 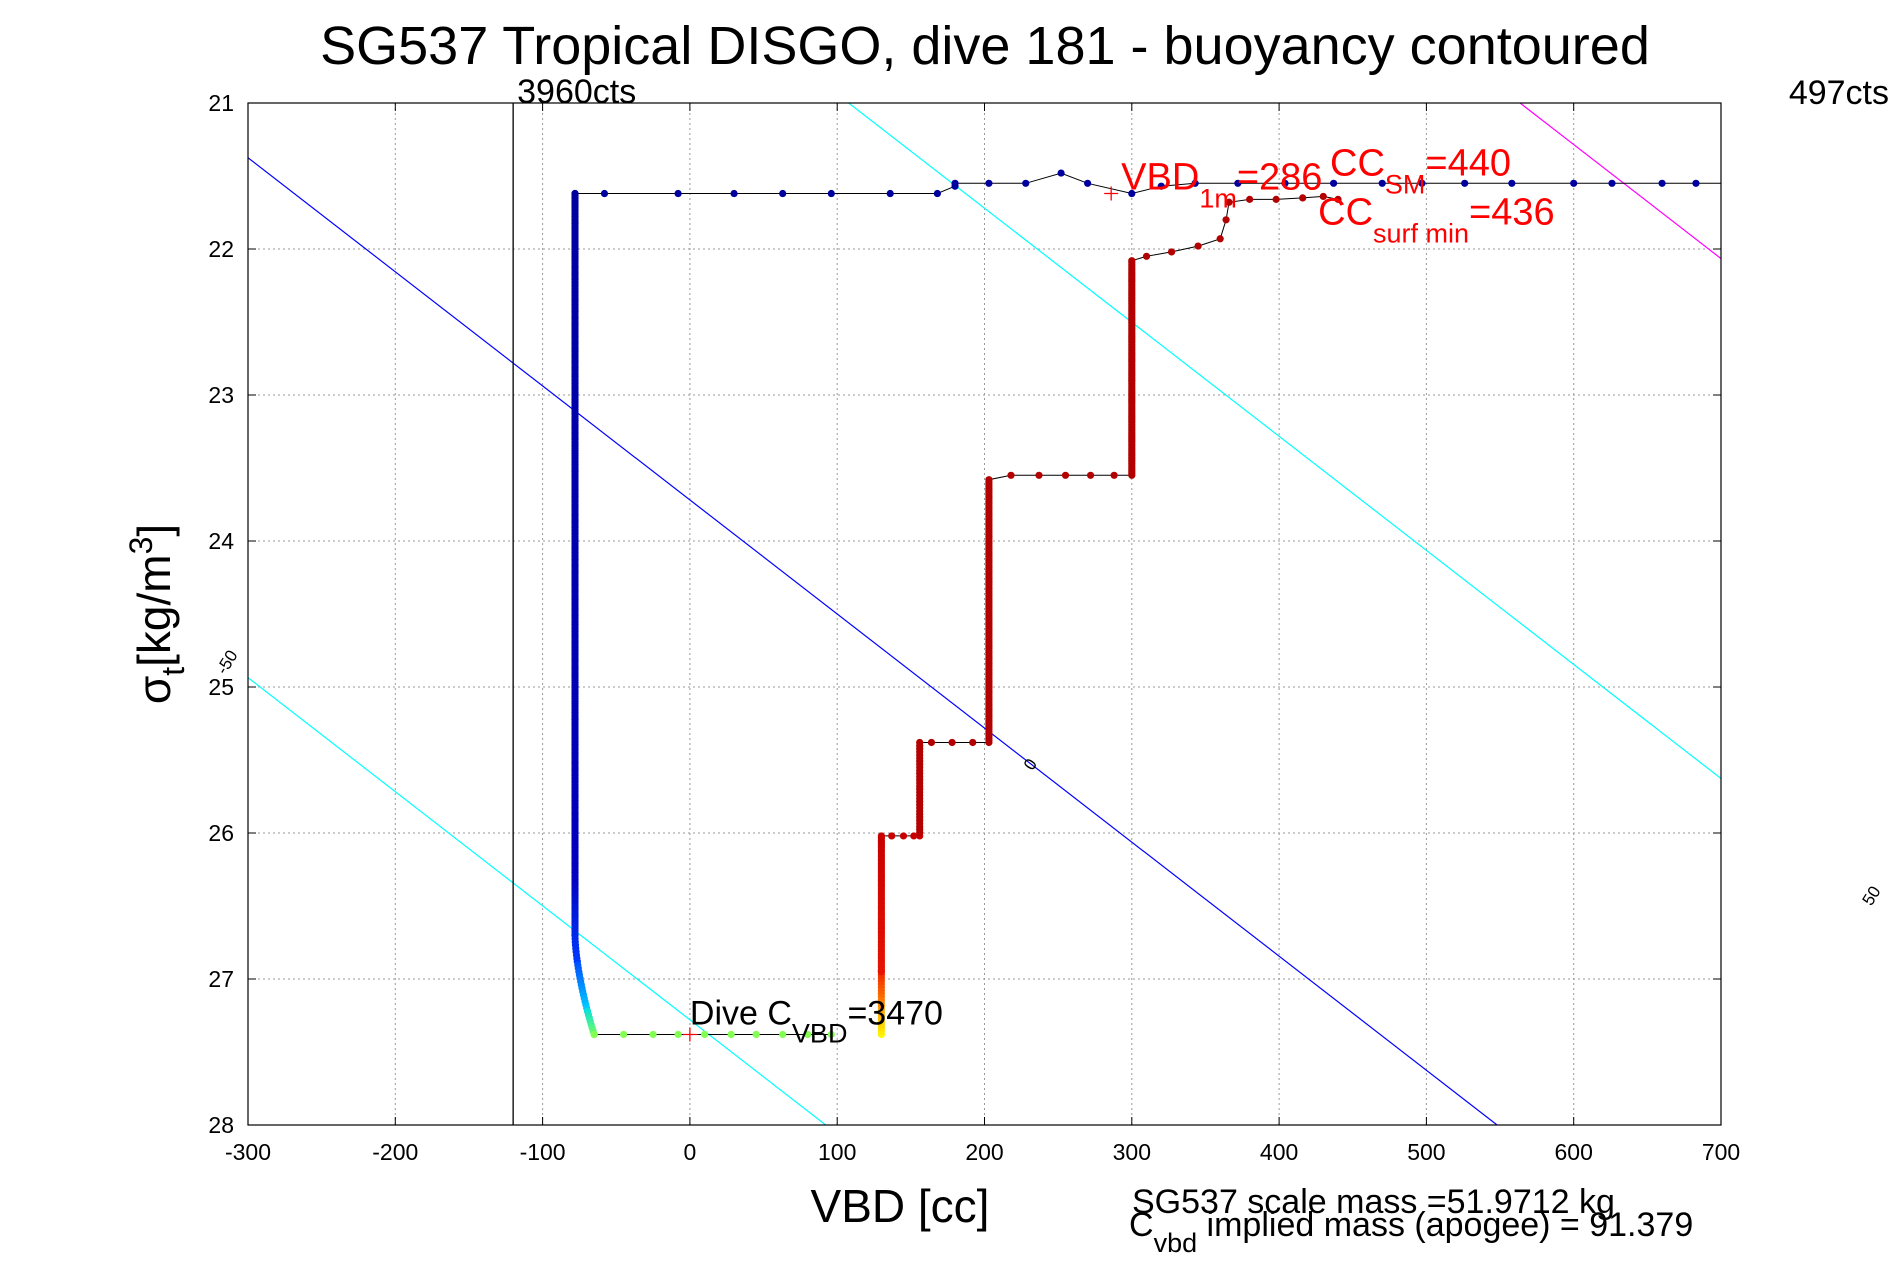 What do you see at coordinates (837, 1152) in the screenshot?
I see `x-tick-label: 100` at bounding box center [837, 1152].